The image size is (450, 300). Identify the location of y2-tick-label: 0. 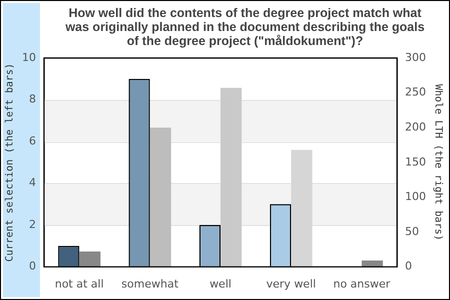
(408, 266).